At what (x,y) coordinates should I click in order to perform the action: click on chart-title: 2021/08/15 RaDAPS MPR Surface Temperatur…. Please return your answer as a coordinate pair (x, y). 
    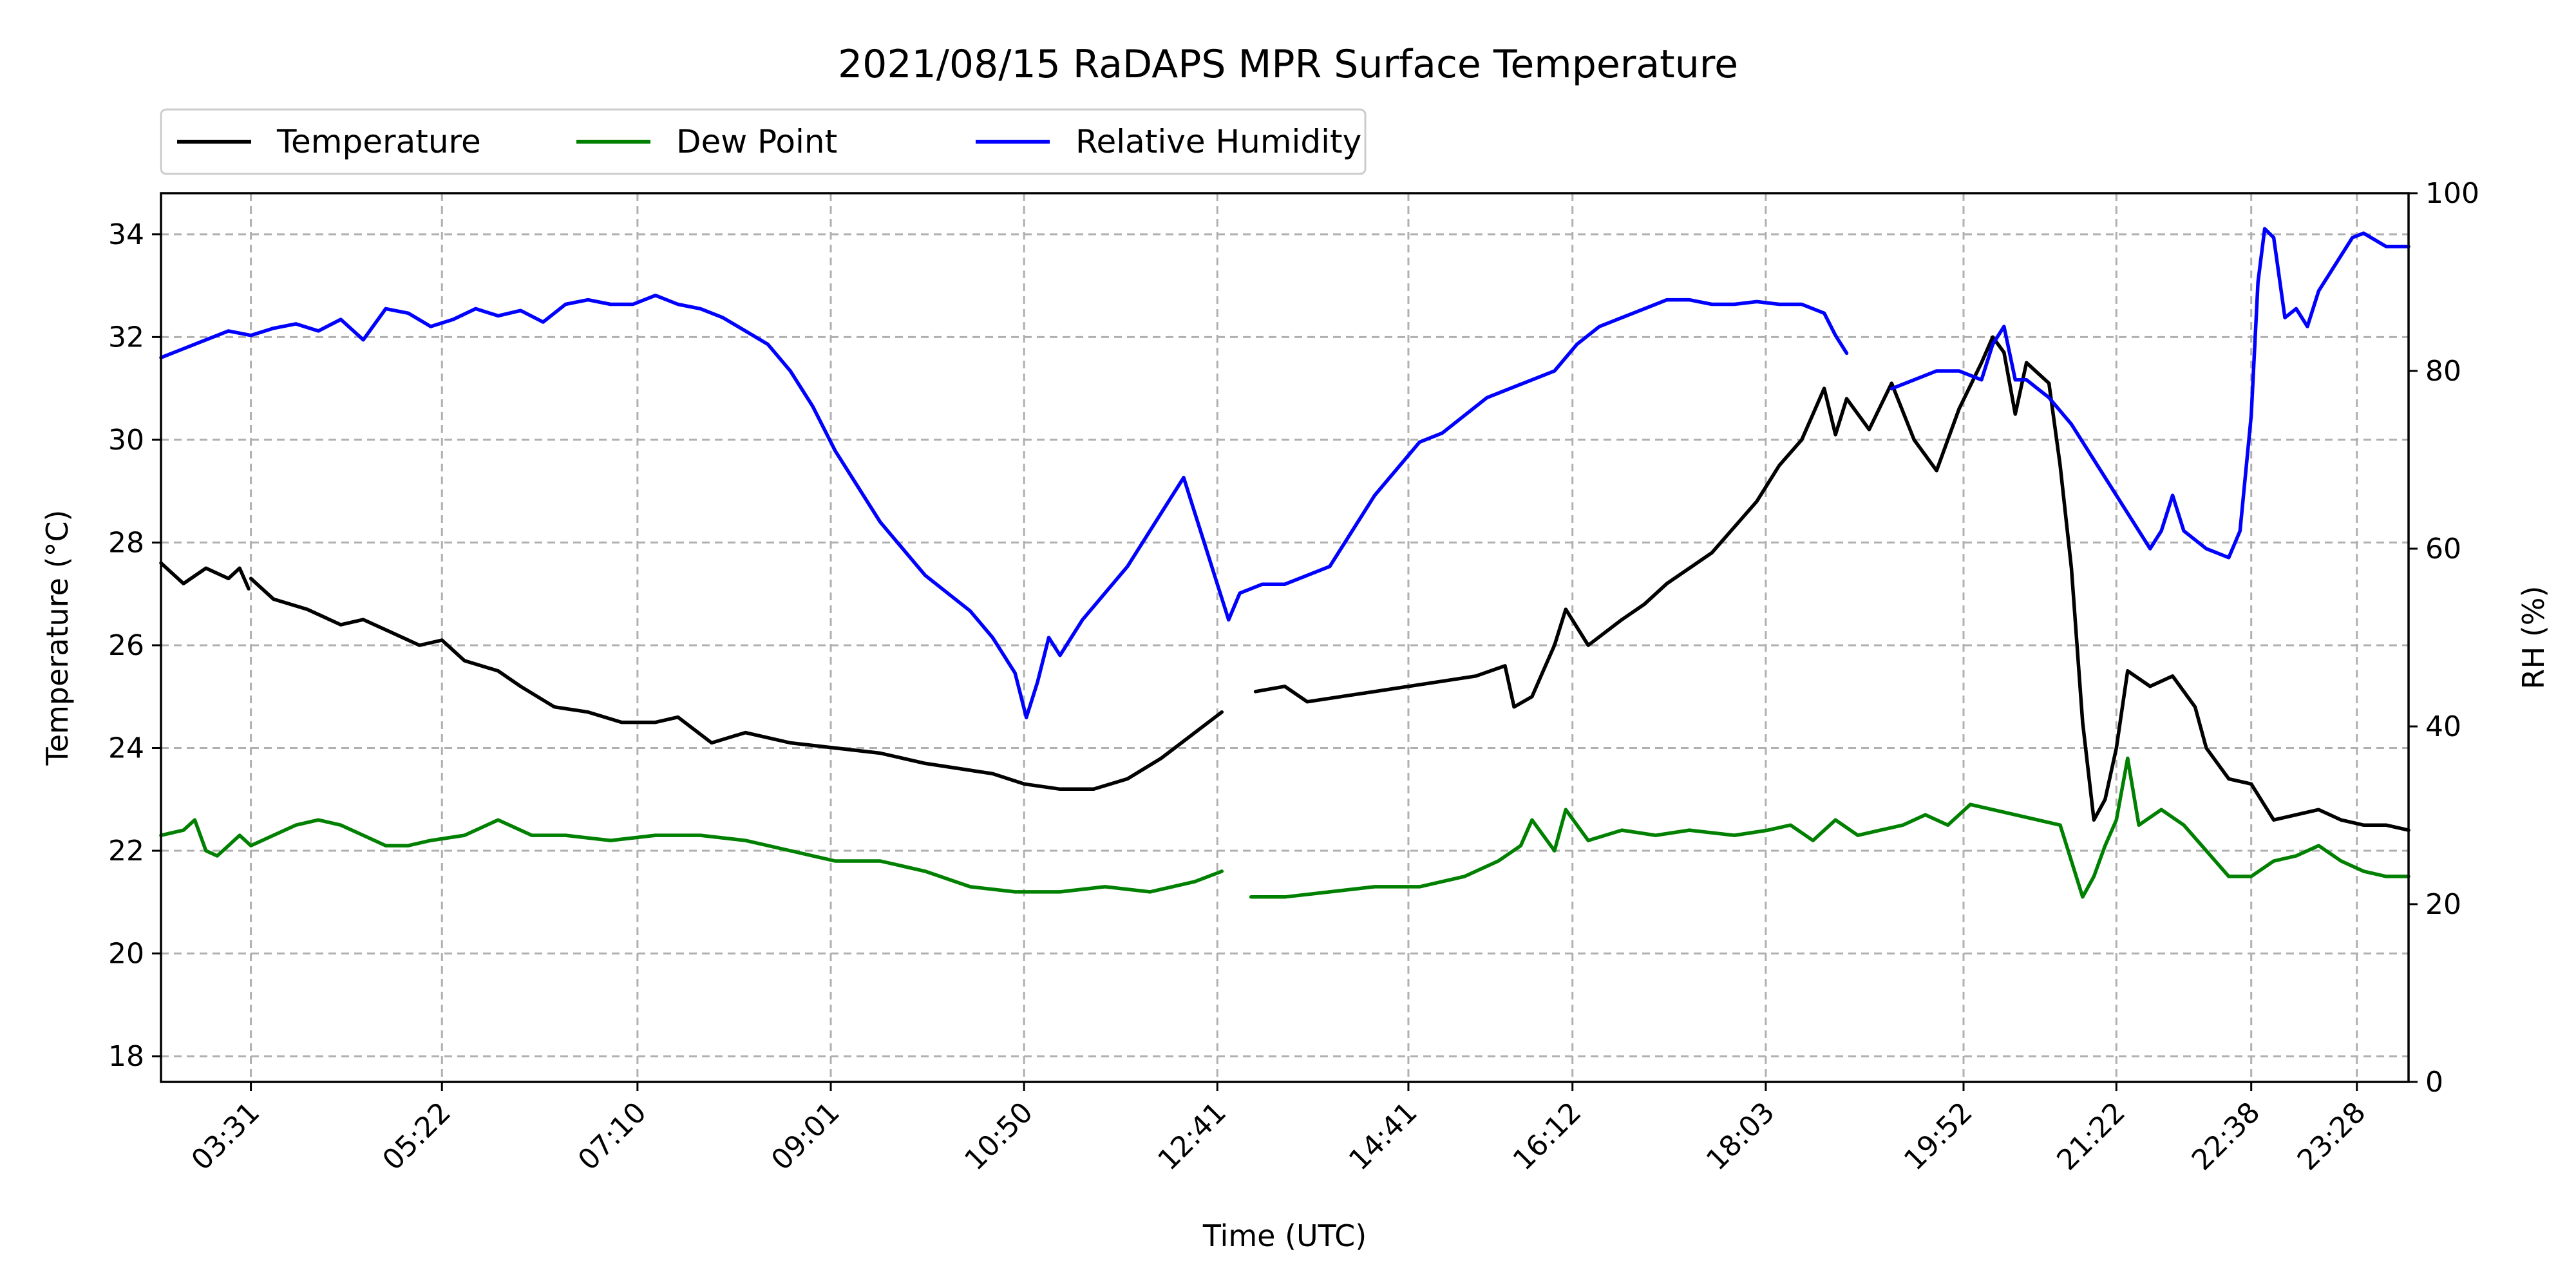
    Looking at the image, I should click on (1288, 64).